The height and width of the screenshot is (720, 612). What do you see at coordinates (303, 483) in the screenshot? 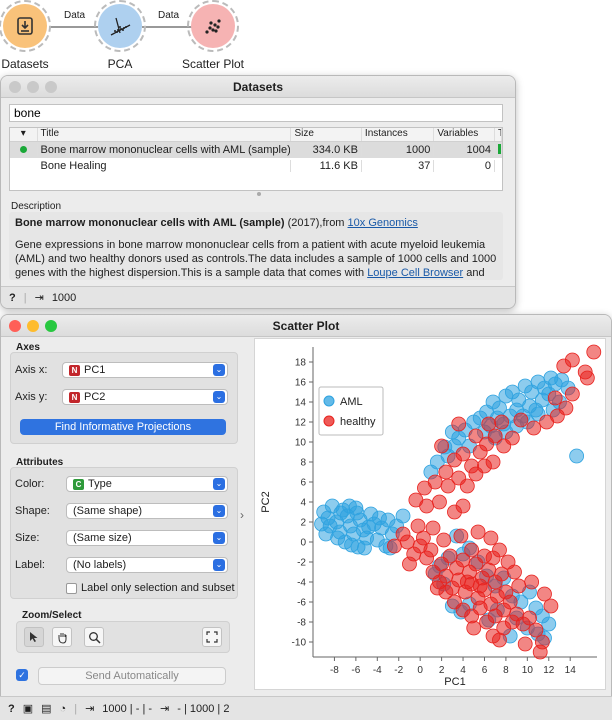
I see `y-tick-label: 6` at bounding box center [303, 483].